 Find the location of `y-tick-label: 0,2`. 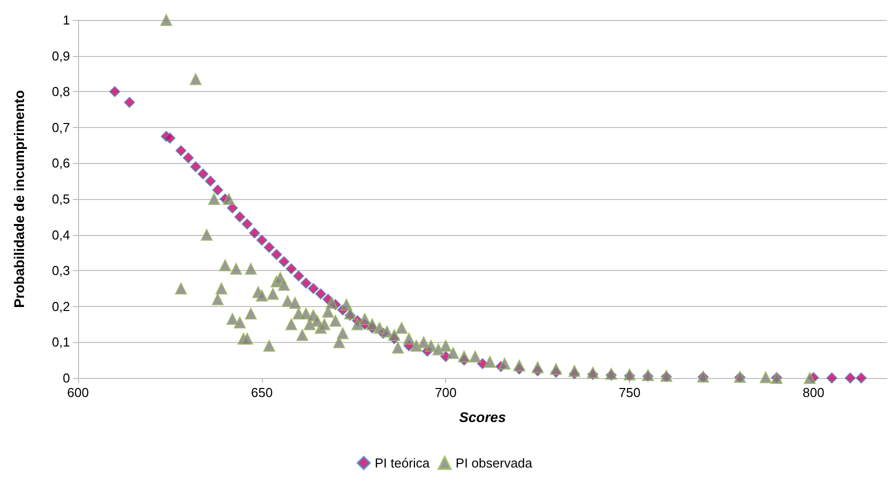

y-tick-label: 0,2 is located at coordinates (61, 306).